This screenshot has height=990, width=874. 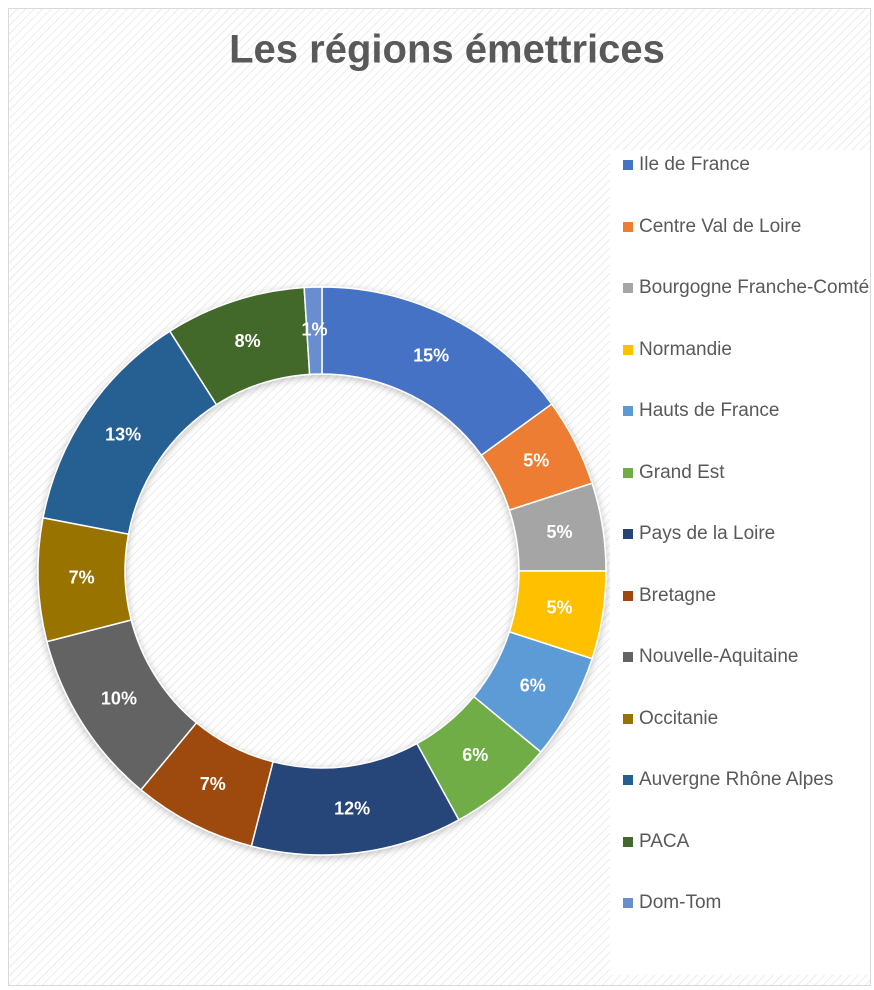 What do you see at coordinates (119, 699) in the screenshot?
I see `data-label: 10%` at bounding box center [119, 699].